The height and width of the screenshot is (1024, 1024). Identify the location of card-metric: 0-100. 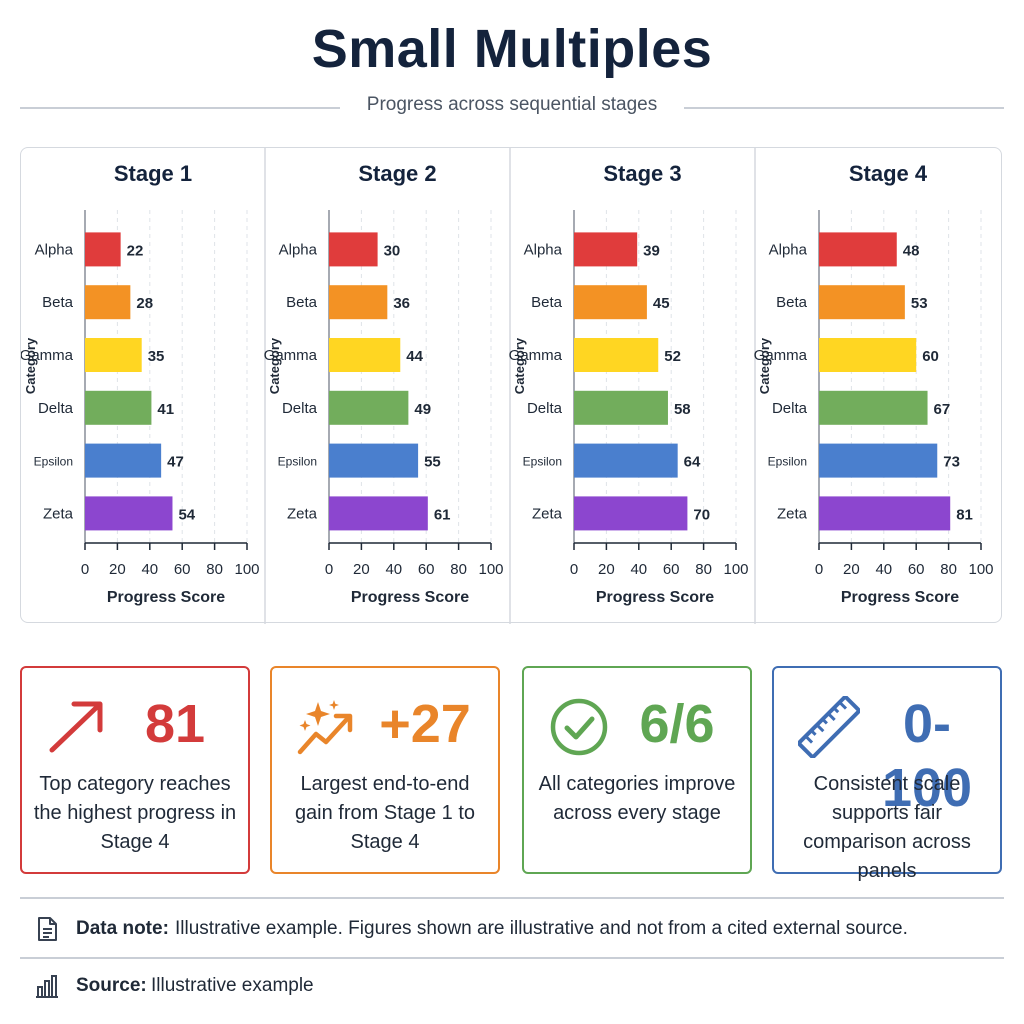
(927, 756).